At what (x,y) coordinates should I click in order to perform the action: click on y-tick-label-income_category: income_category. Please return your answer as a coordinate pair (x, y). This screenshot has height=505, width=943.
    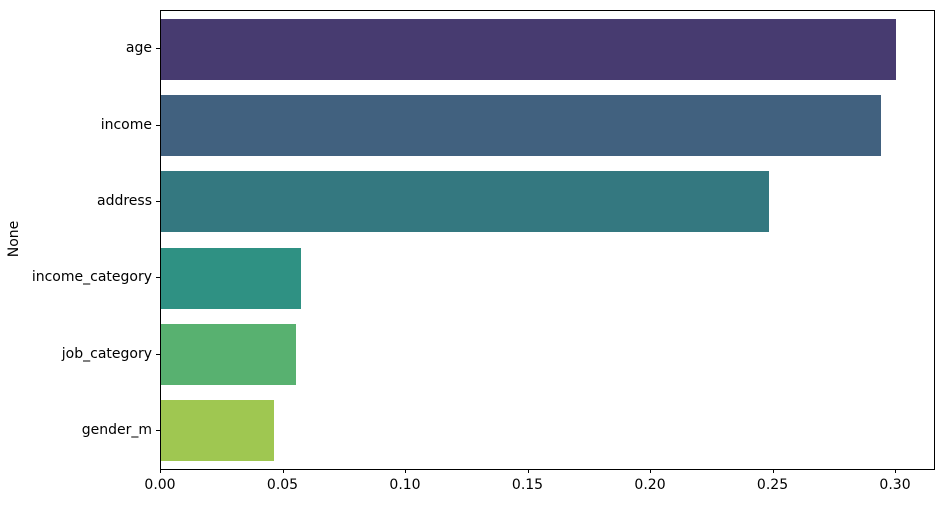
    Looking at the image, I should click on (91, 277).